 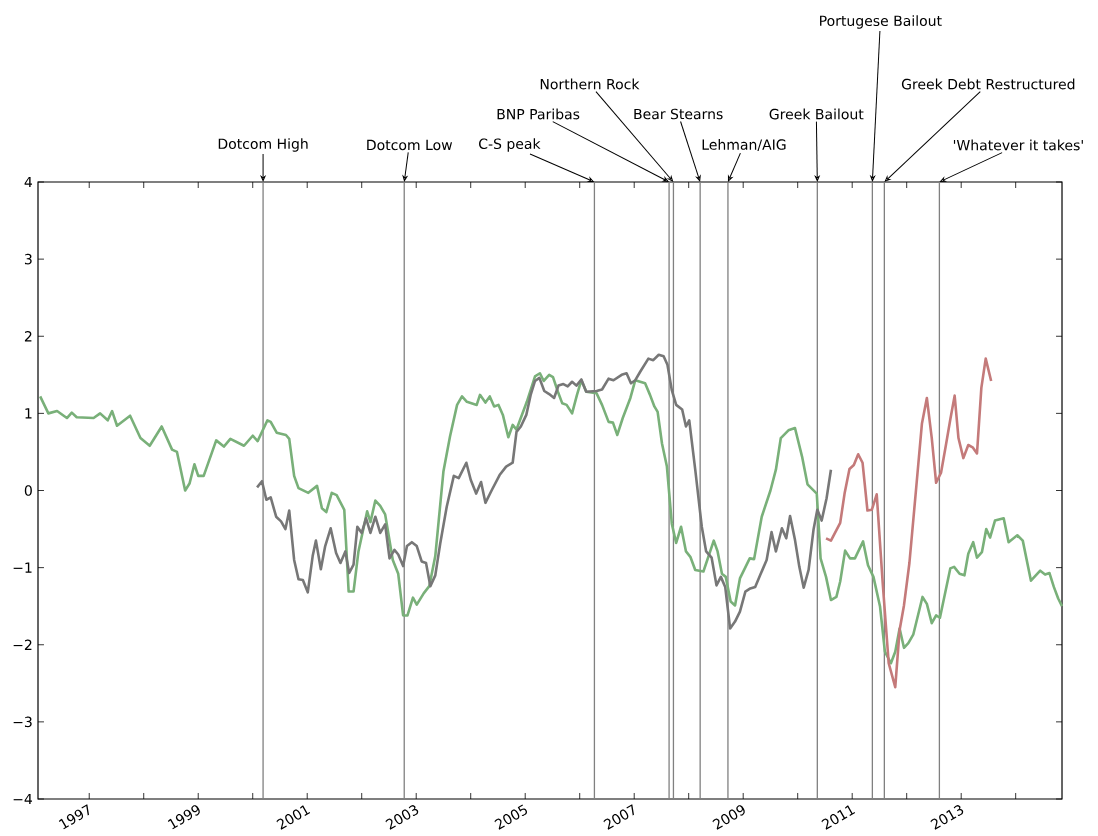 I want to click on y-tick-label: −2, so click(x=22, y=644).